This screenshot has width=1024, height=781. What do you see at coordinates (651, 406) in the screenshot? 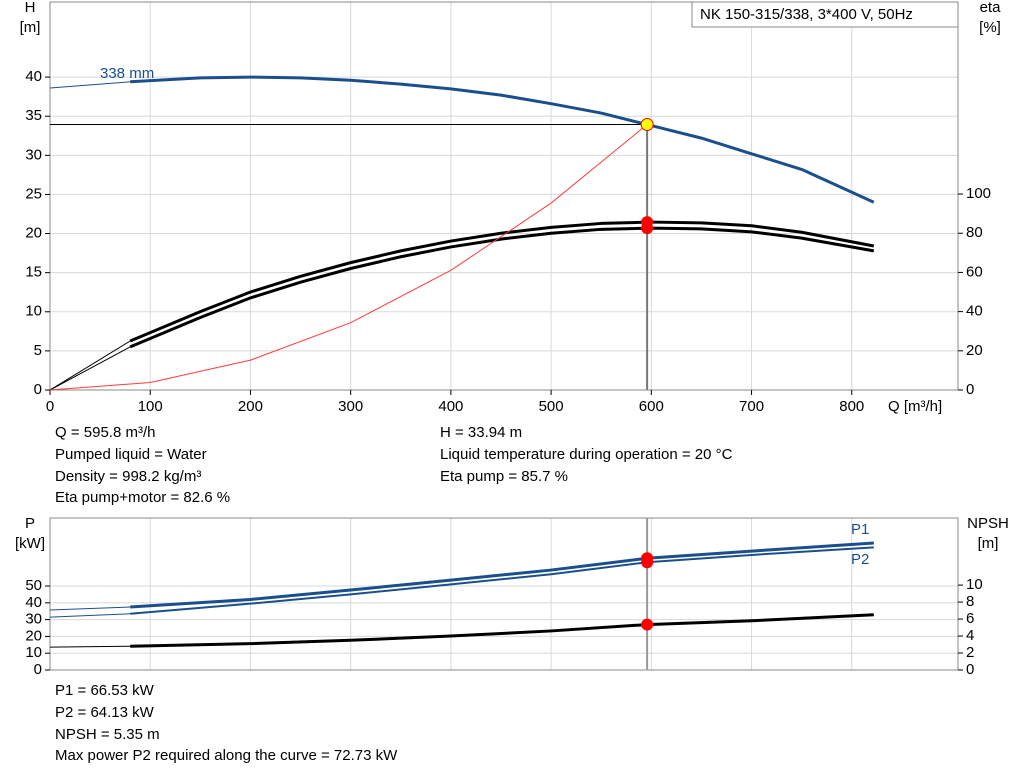
I see `x-tick-label: 600` at bounding box center [651, 406].